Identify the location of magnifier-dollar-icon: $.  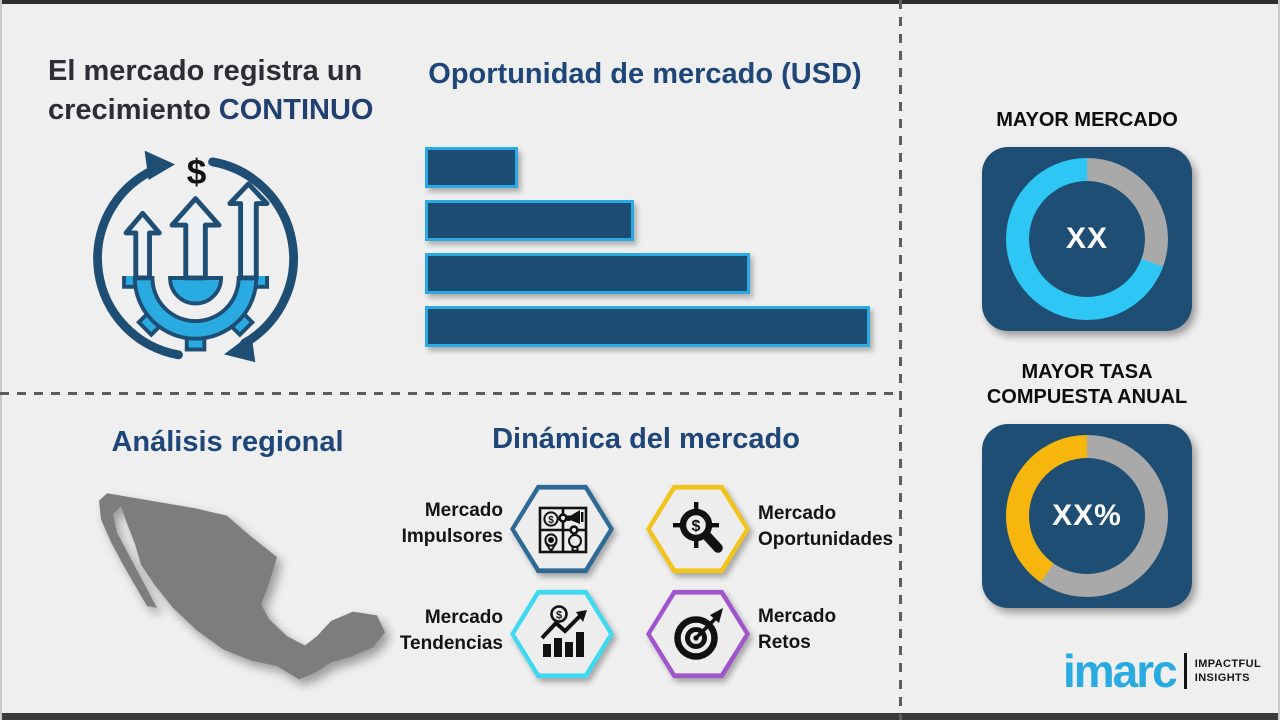
(698, 527).